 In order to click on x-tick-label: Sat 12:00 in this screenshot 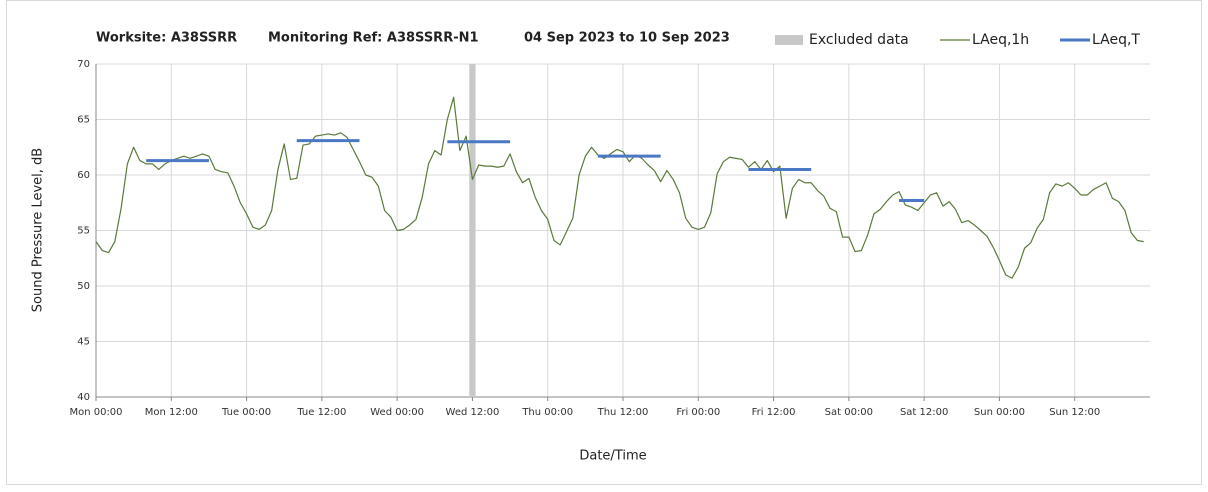, I will do `click(924, 412)`.